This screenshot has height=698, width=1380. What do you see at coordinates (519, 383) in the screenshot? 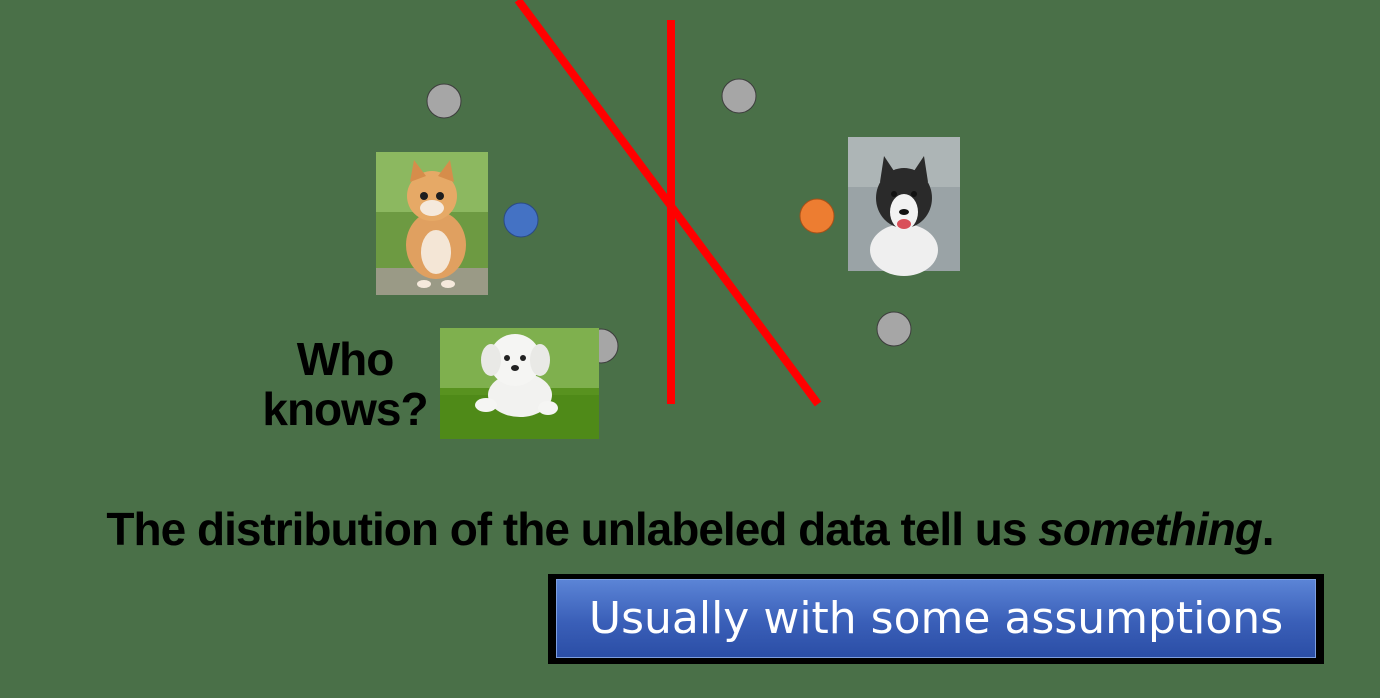
I see `puppy-photo` at bounding box center [519, 383].